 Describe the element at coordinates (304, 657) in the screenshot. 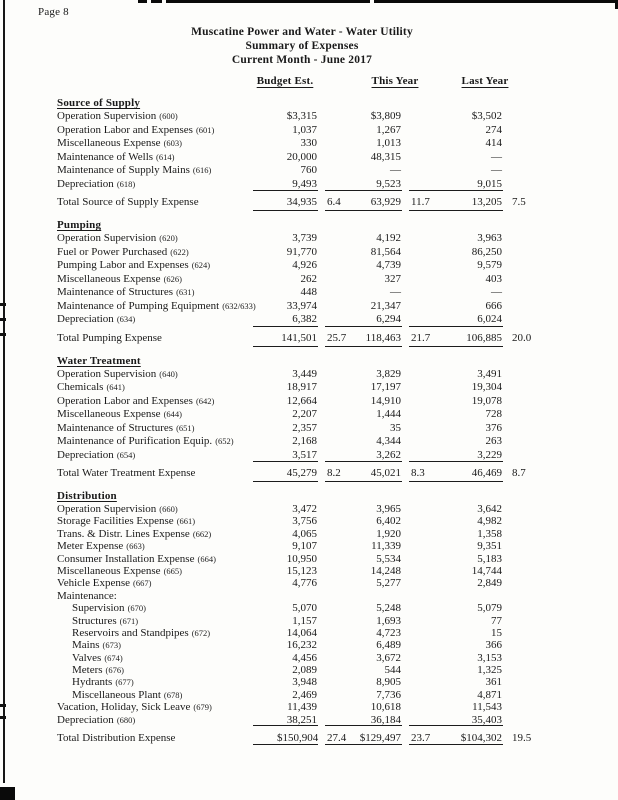

I see `budget-amount: 4,456` at that location.